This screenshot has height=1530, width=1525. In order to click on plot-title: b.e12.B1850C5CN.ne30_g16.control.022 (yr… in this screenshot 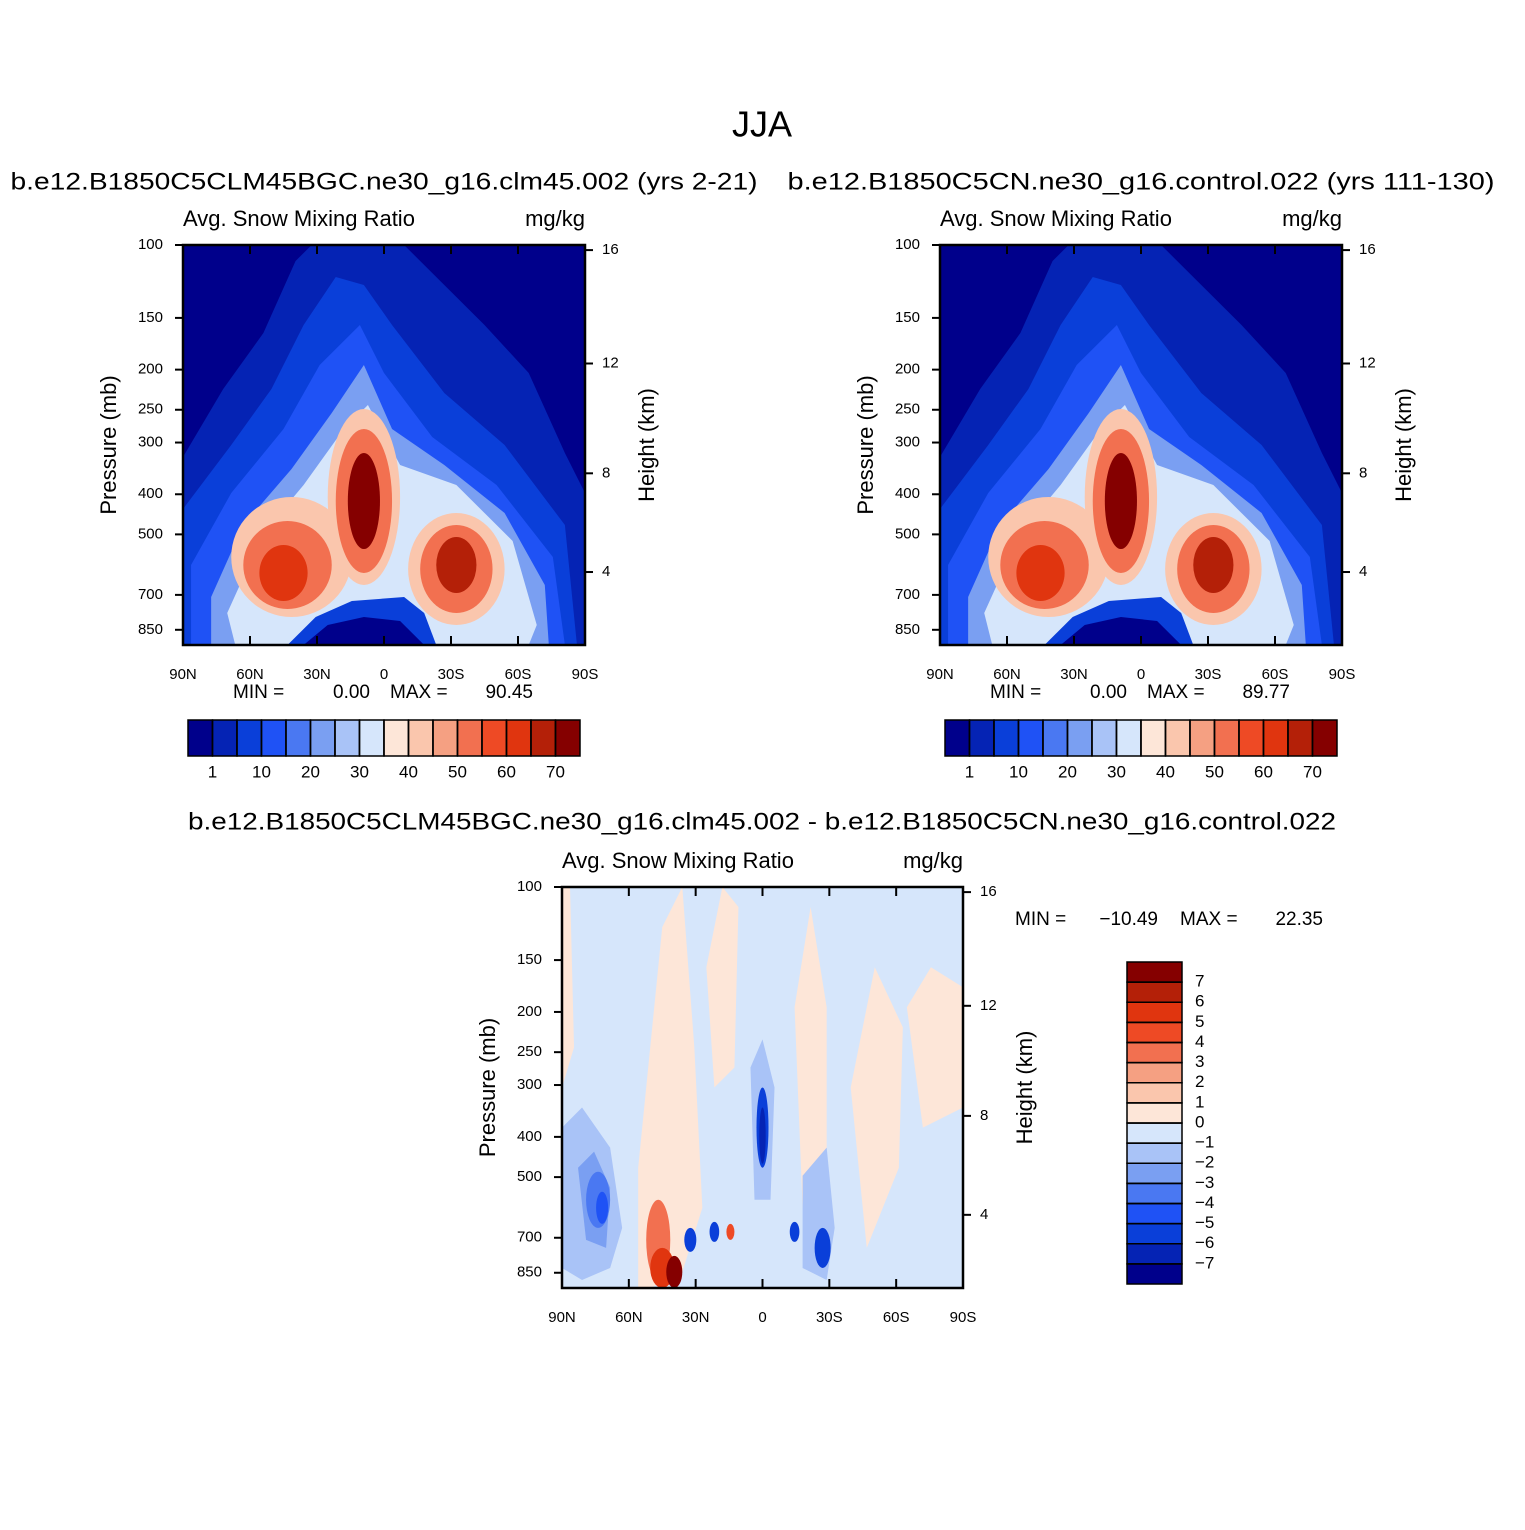, I will do `click(1141, 181)`.